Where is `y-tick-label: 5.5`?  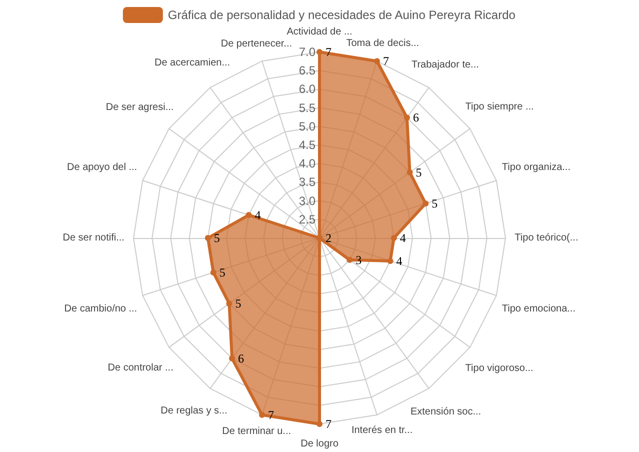 y-tick-label: 5.5 is located at coordinates (307, 107).